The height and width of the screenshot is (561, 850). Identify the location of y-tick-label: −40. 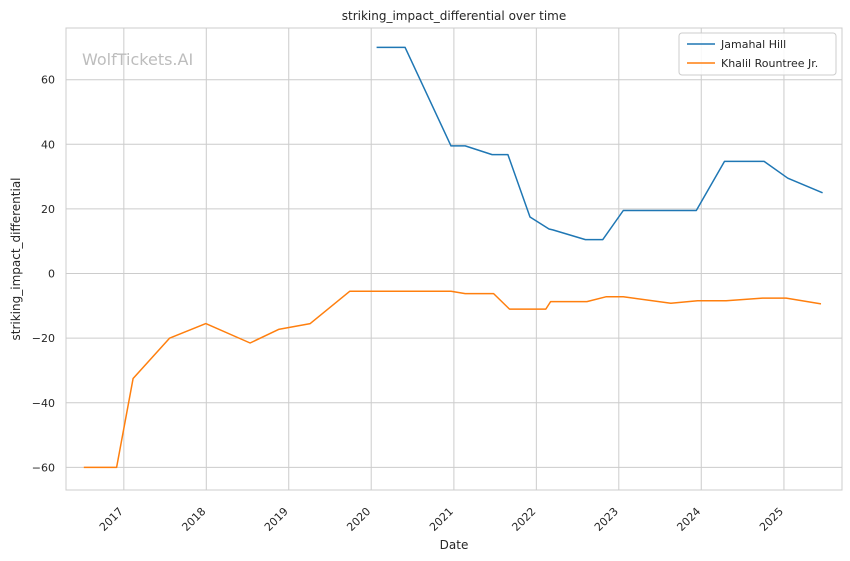
(43, 403).